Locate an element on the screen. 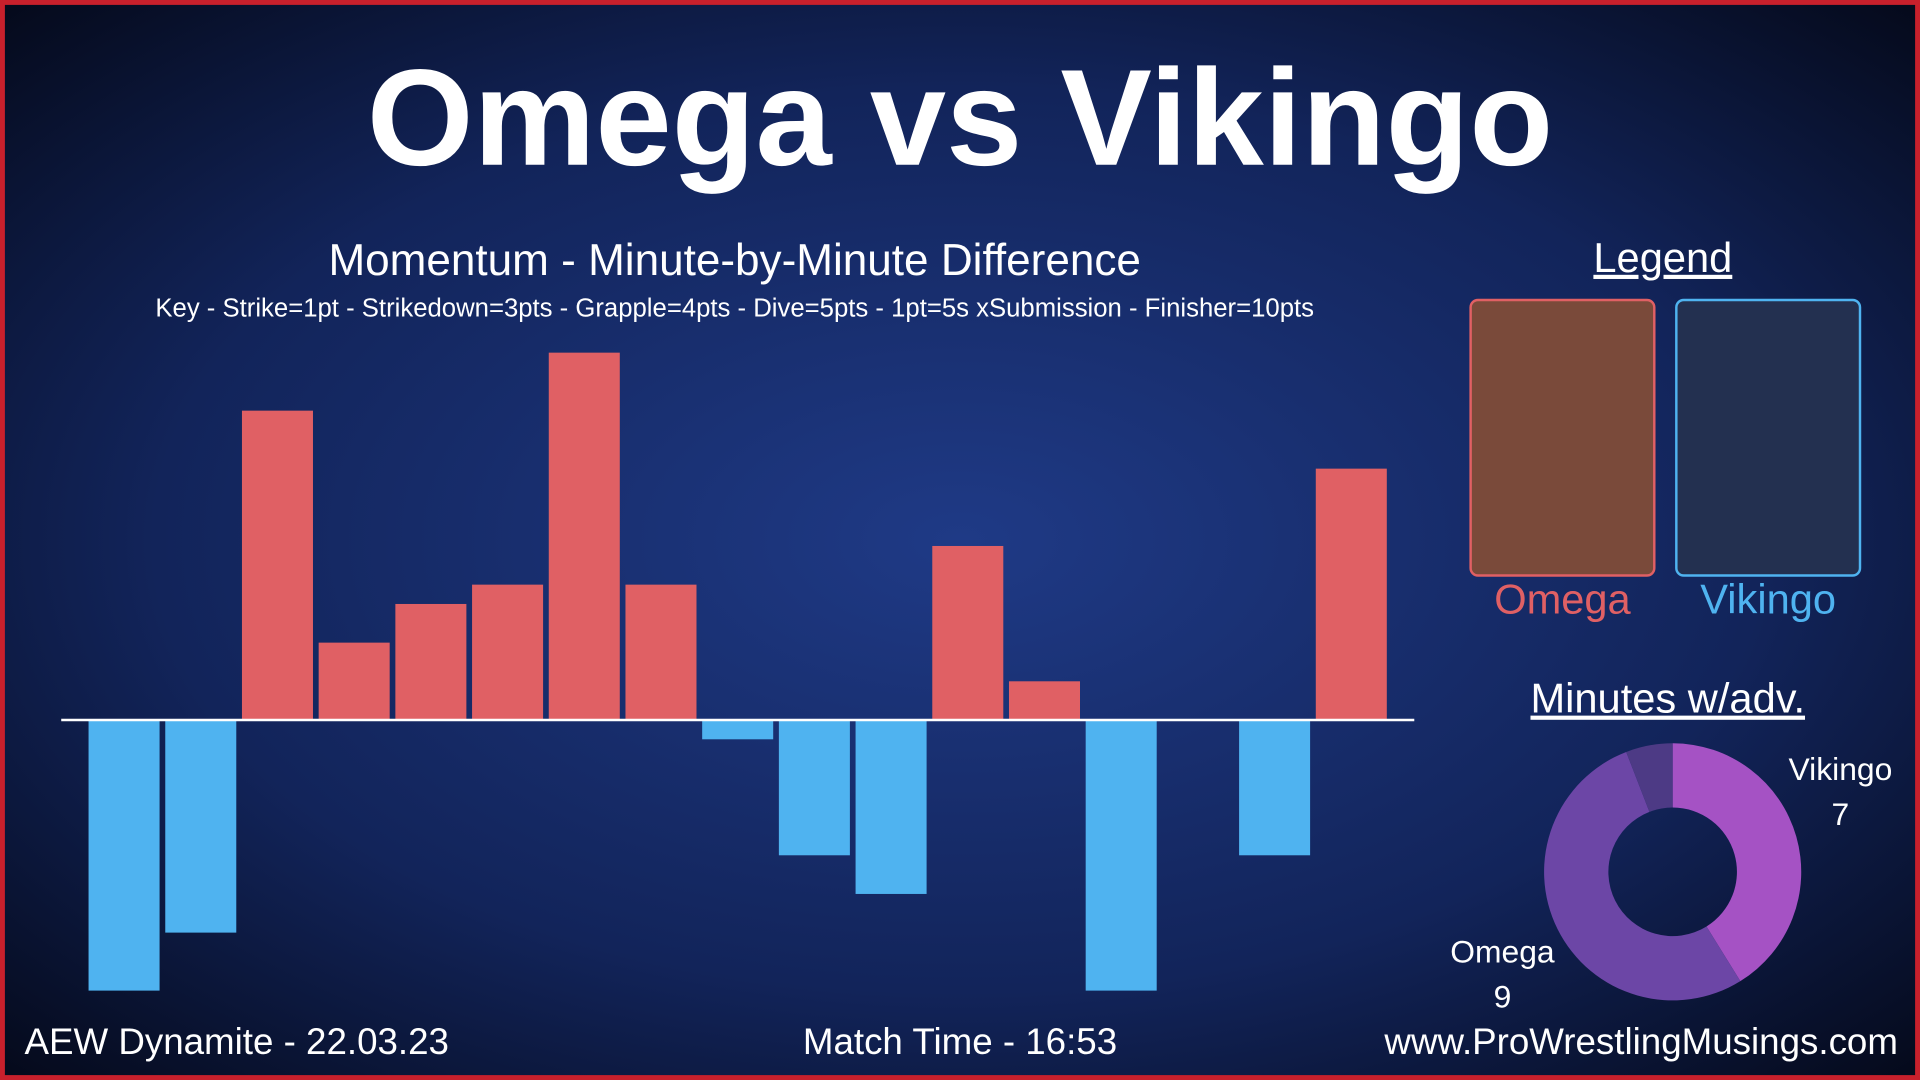 Image resolution: width=1920 pixels, height=1080 pixels. legend: Omega Vikingo is located at coordinates (1665, 598).